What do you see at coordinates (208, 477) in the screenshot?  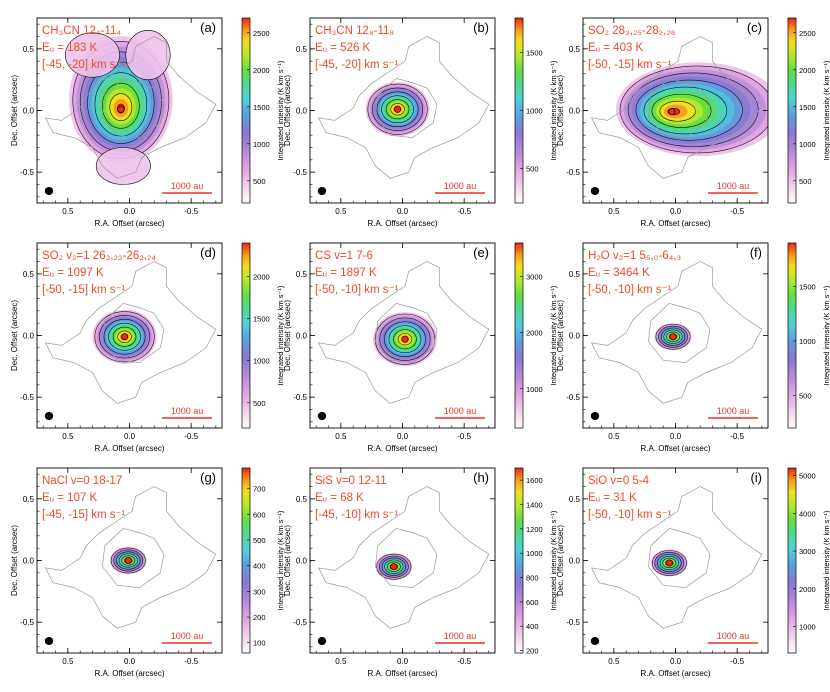 I see `panel-letter: (g)` at bounding box center [208, 477].